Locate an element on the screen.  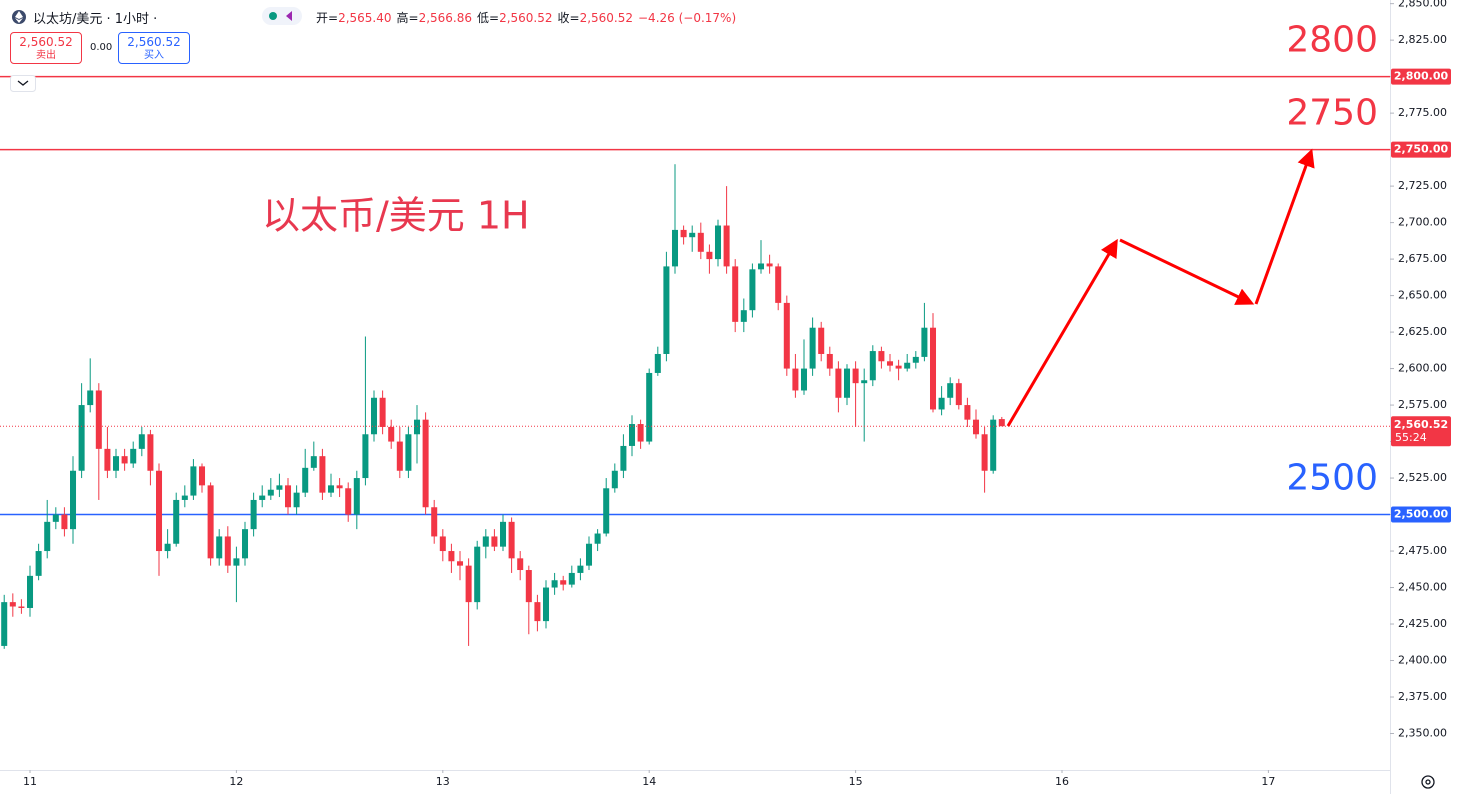
y-tick-label: 2,650.00 is located at coordinates (1422, 295).